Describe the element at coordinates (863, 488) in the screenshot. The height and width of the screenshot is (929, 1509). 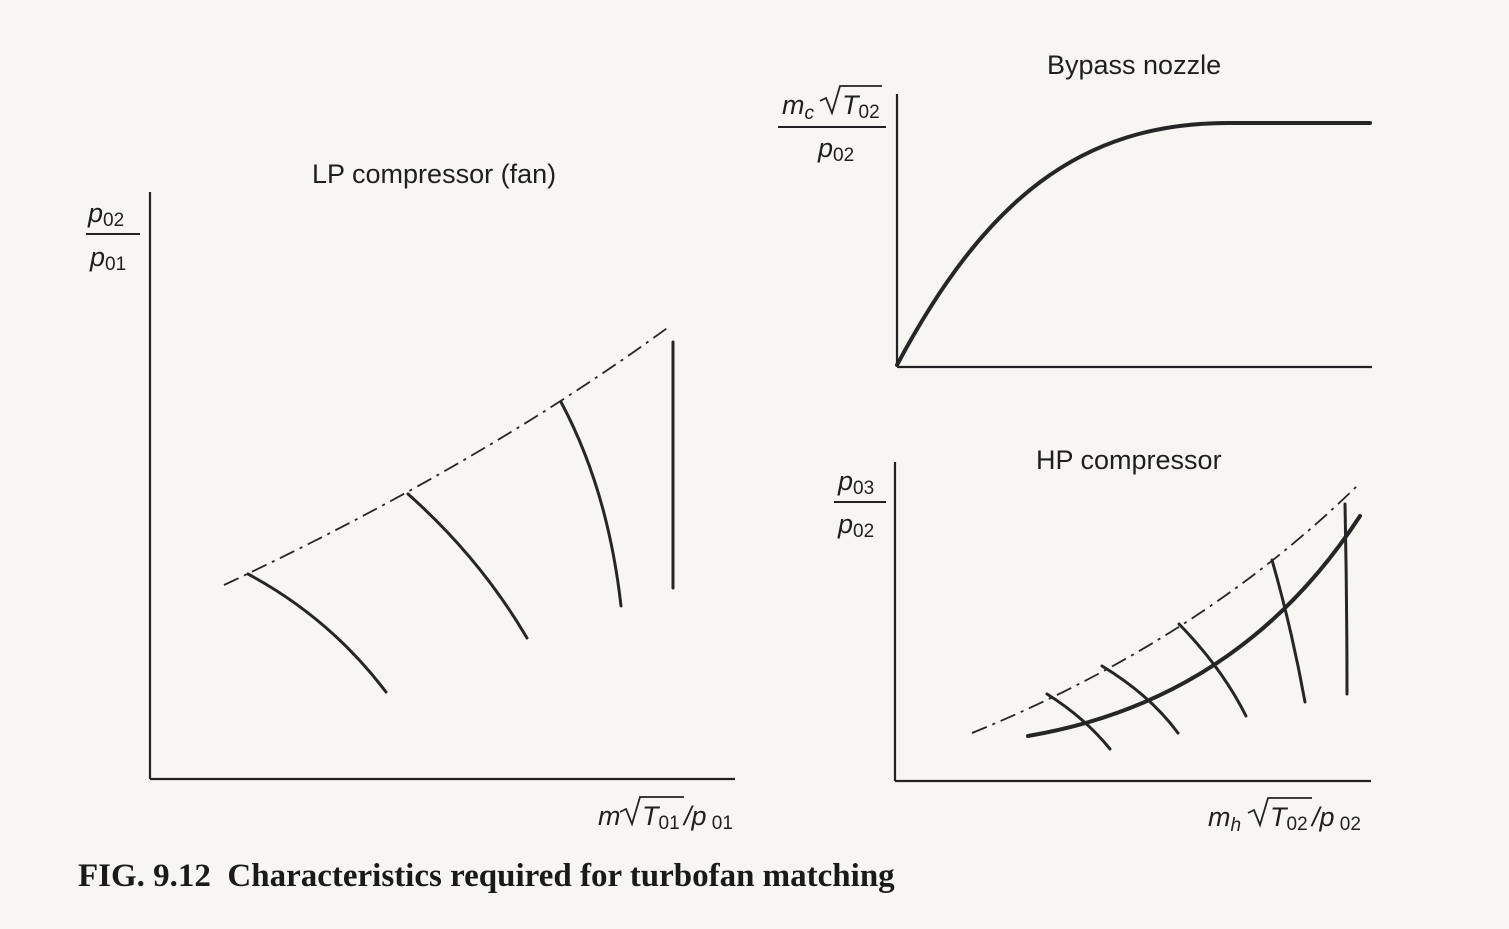
I see `hp-ylabel-num-sub: 03` at that location.